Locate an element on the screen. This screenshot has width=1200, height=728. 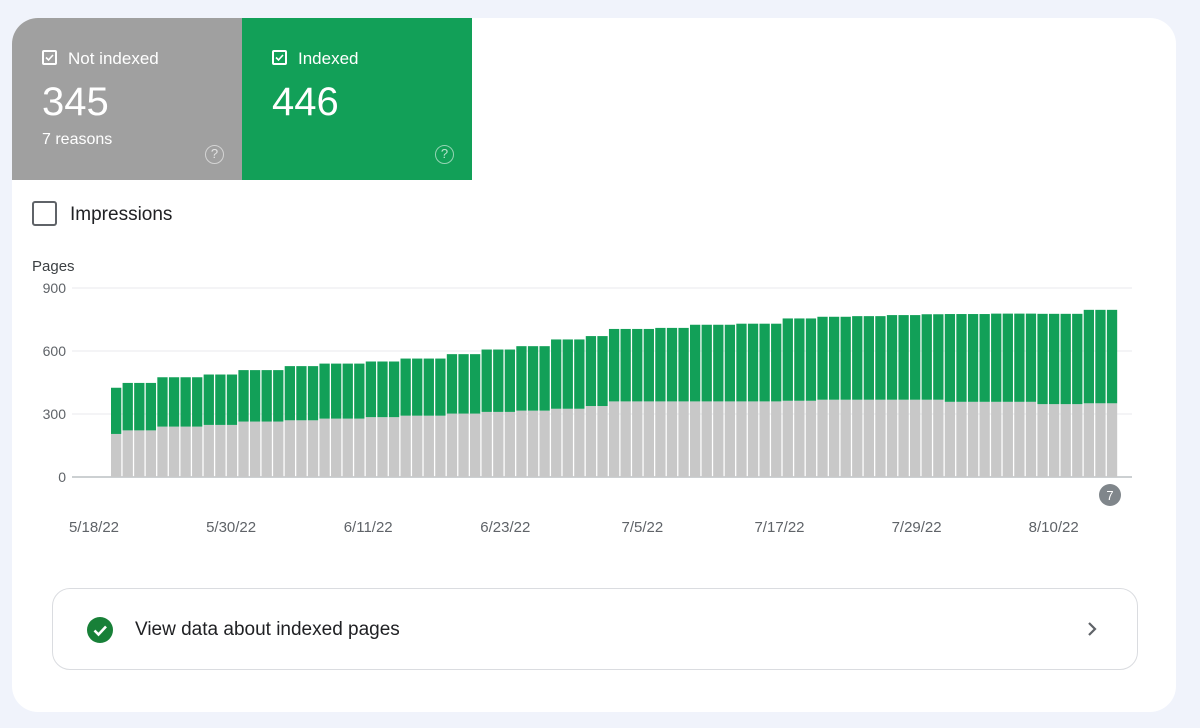
impressions-checkbox is located at coordinates (44, 213).